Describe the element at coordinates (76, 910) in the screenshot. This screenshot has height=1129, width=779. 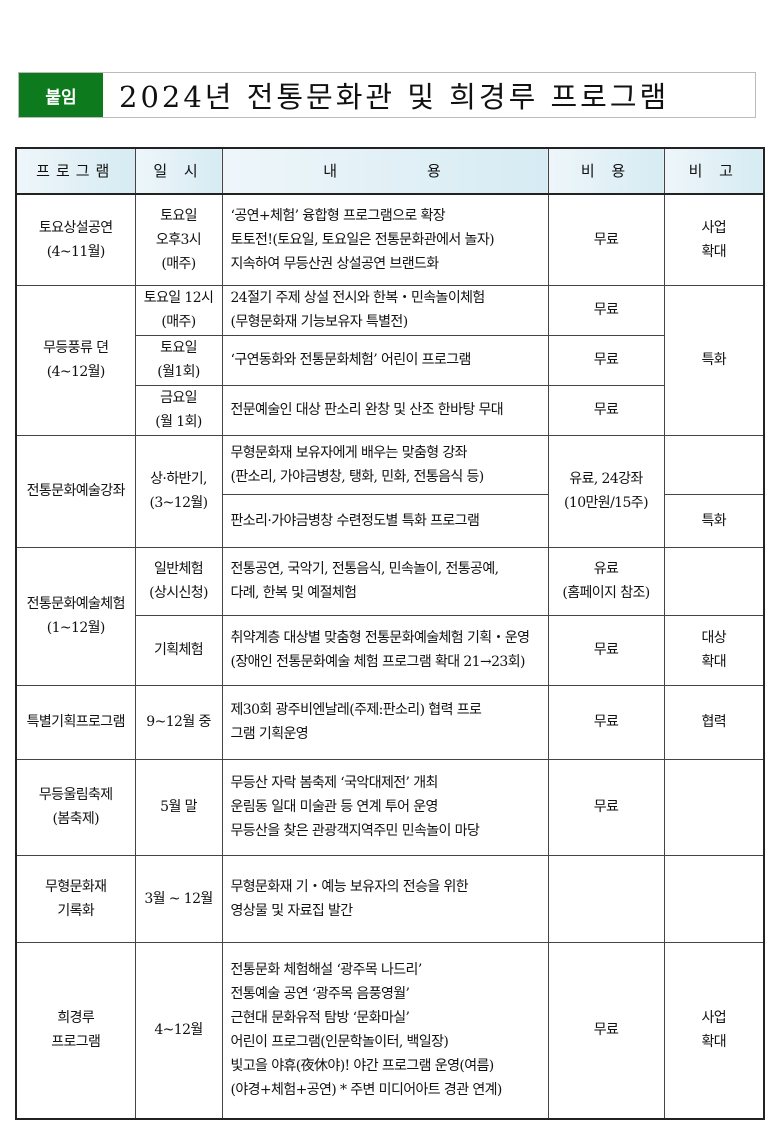
I see `cell-line: 기록화` at that location.